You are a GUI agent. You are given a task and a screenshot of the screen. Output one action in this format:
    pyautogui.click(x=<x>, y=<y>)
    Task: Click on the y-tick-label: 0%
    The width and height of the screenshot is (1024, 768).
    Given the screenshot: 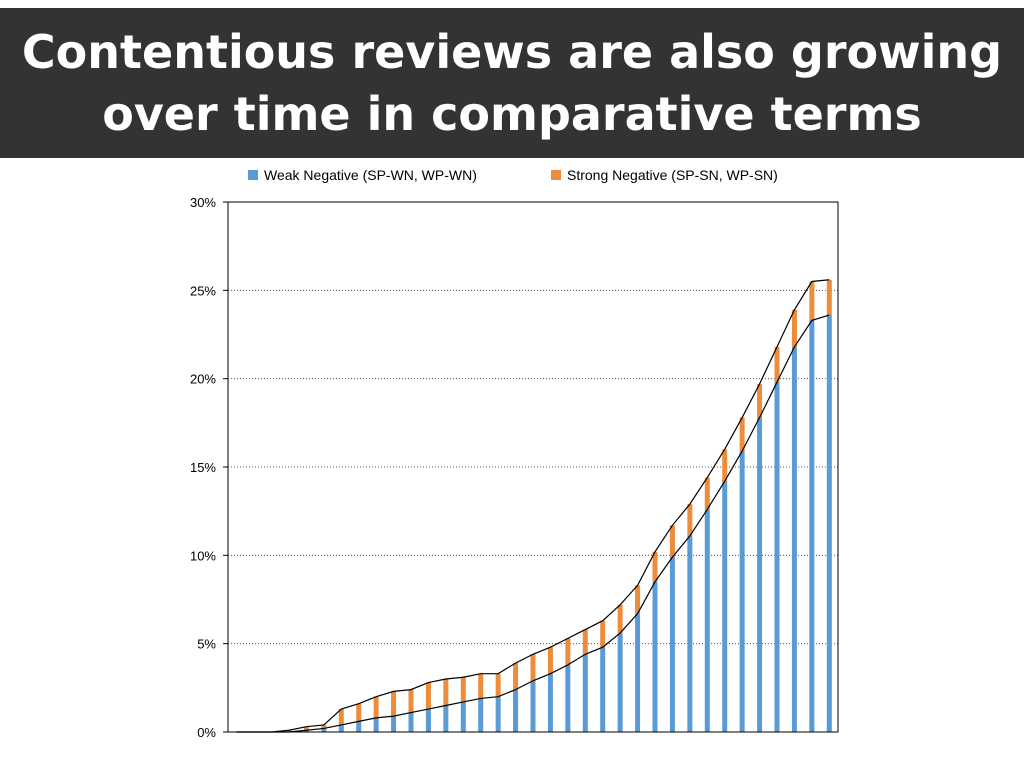 What is the action you would take?
    pyautogui.click(x=206, y=732)
    